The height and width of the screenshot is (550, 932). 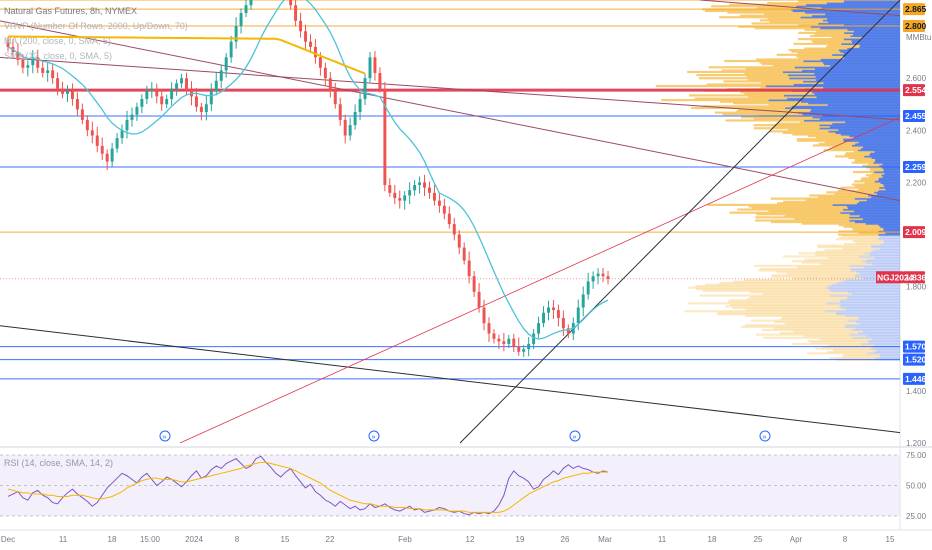 I want to click on trendline-top-maroon, so click(x=800, y=8).